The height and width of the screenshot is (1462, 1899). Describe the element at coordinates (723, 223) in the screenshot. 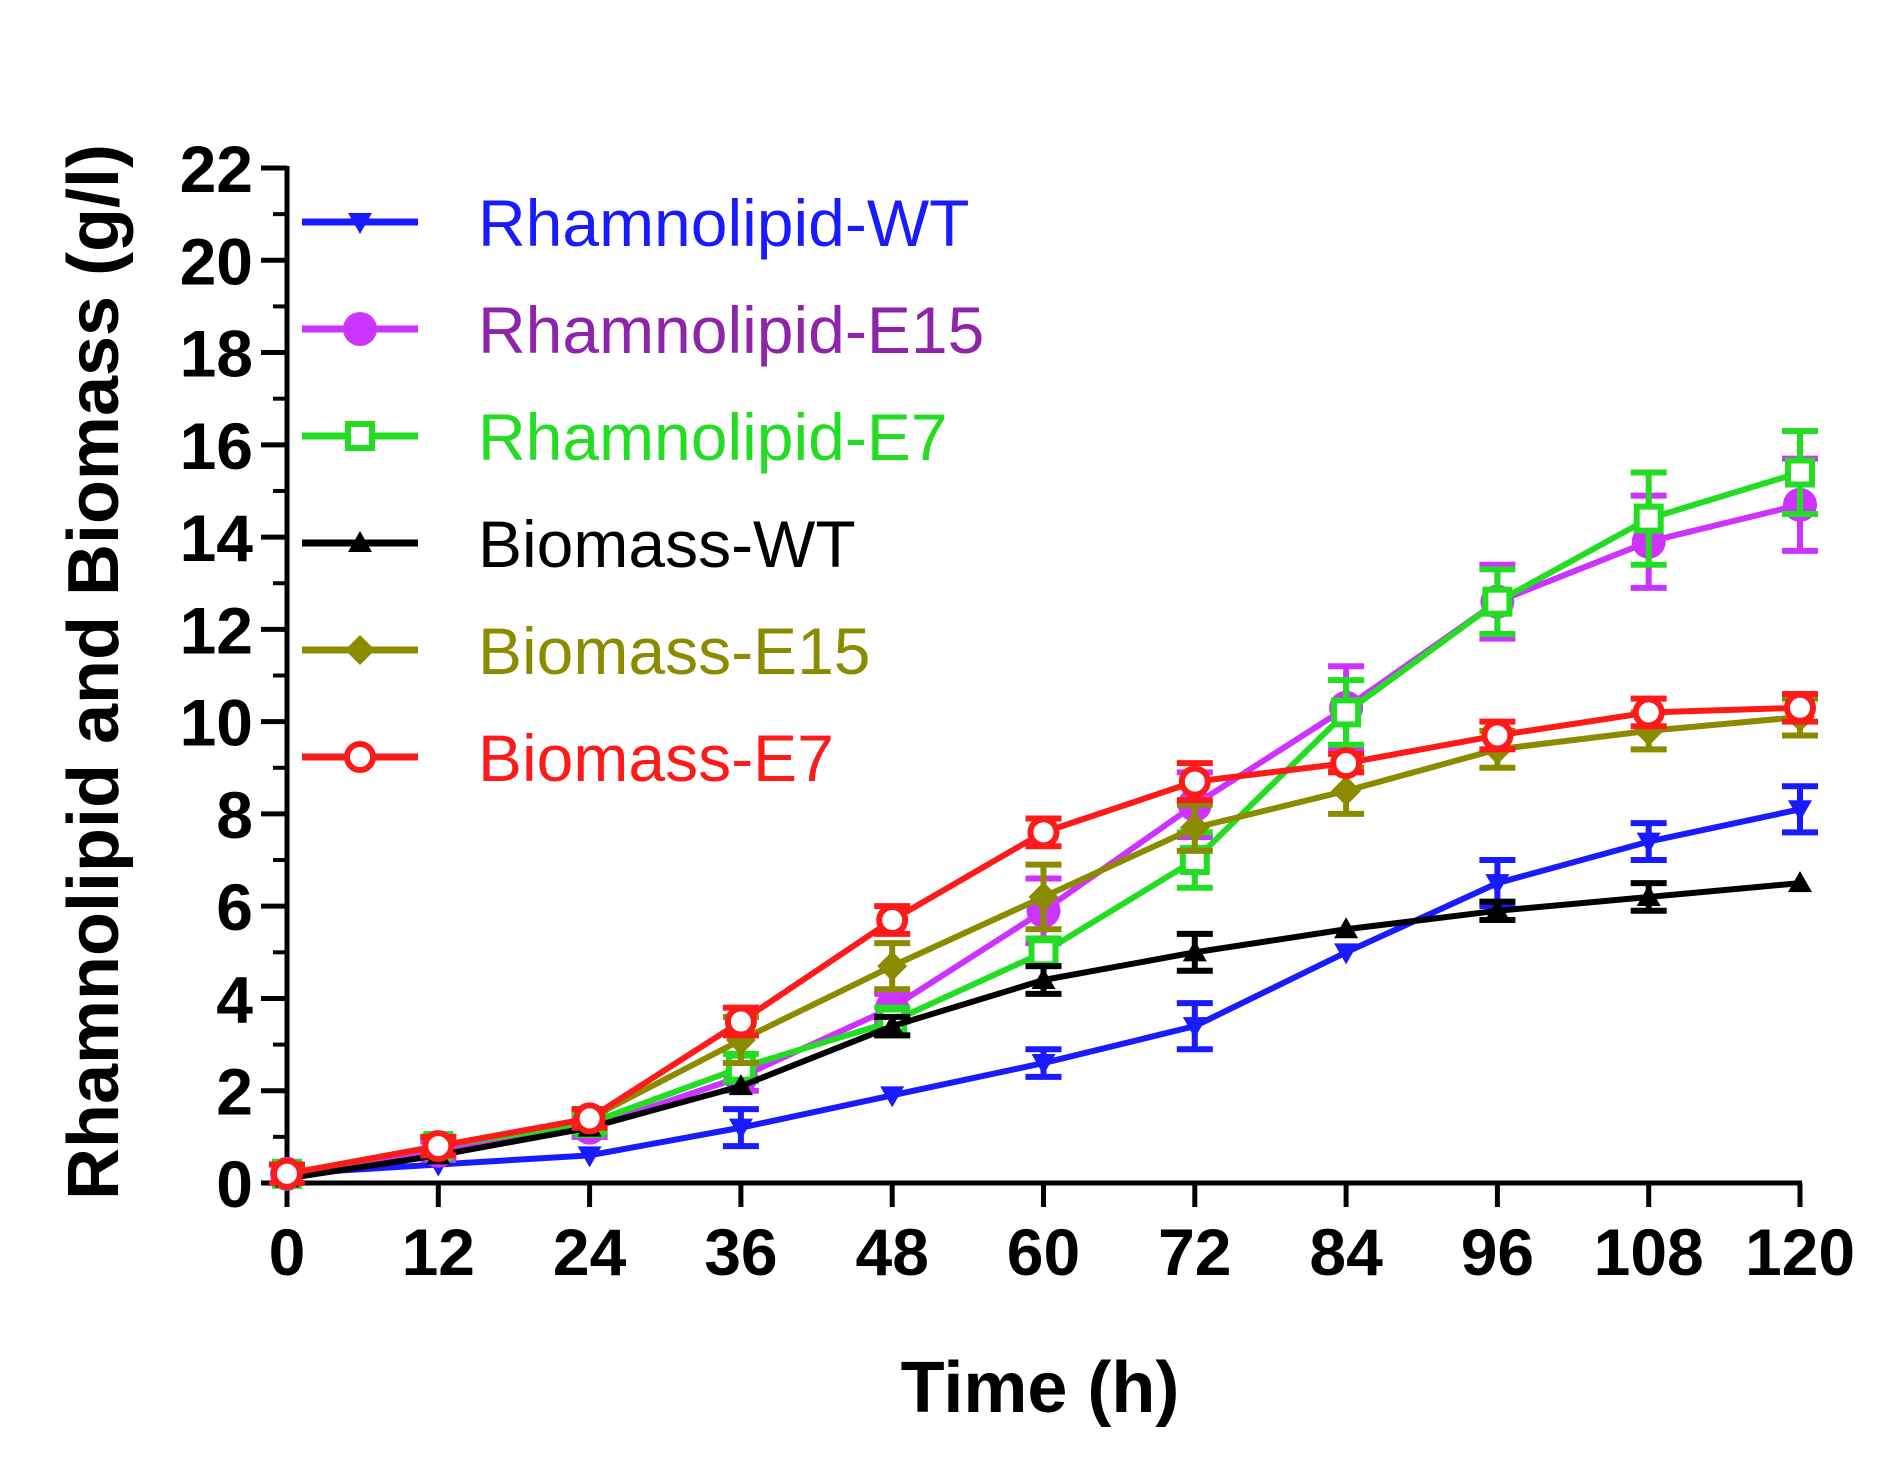

I see `legend-label: Rhamnolipid-WT` at that location.